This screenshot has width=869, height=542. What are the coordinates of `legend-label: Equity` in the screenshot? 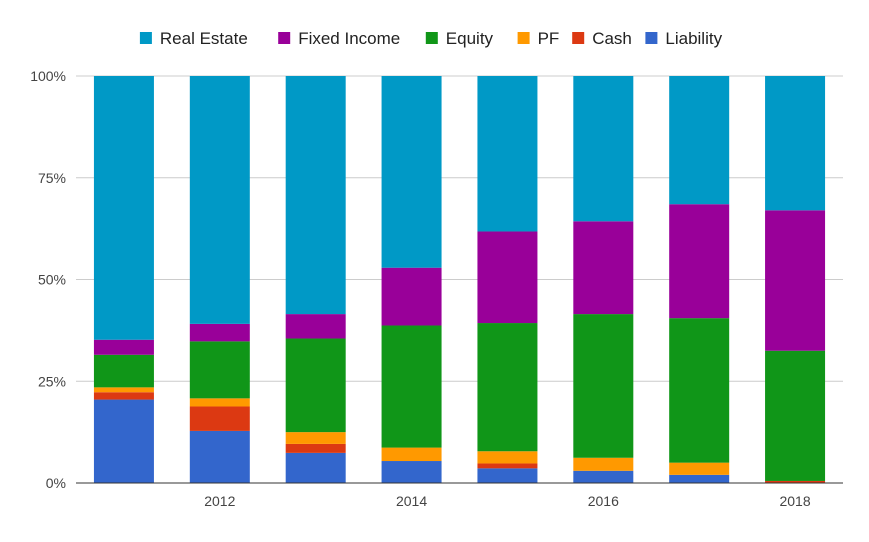 It's located at (470, 38).